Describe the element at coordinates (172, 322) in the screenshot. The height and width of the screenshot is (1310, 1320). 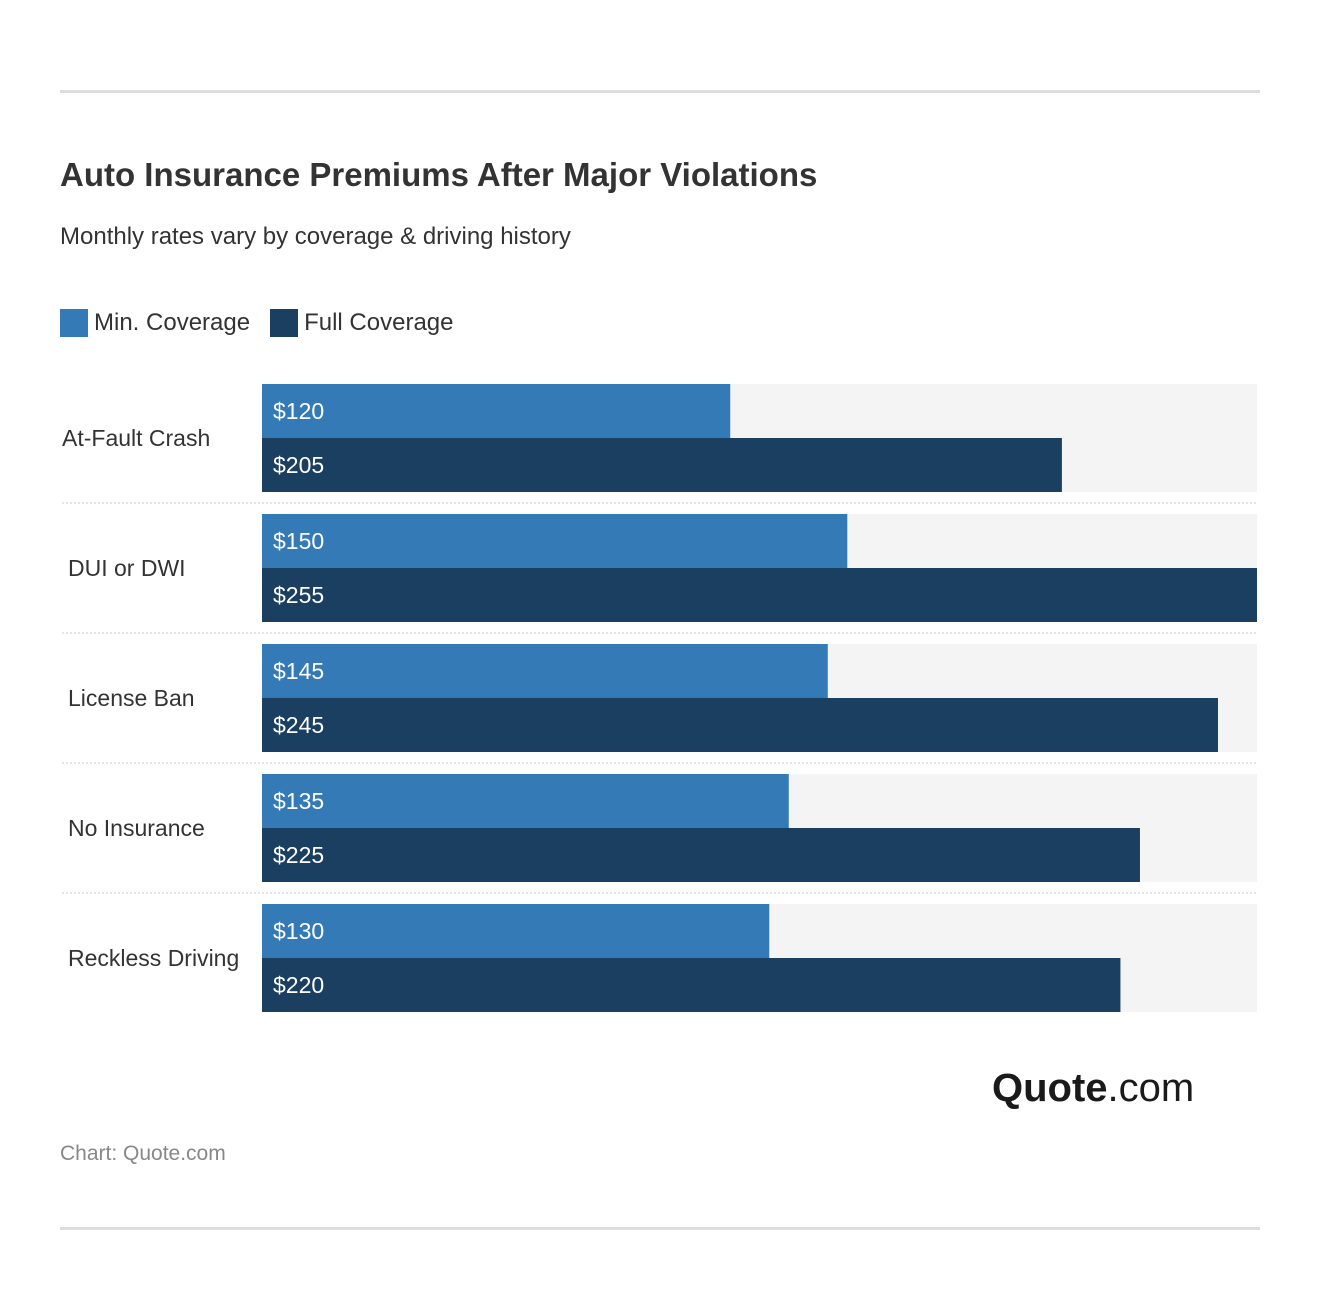
I see `legend-label-min-coverage: Min. Coverage` at that location.